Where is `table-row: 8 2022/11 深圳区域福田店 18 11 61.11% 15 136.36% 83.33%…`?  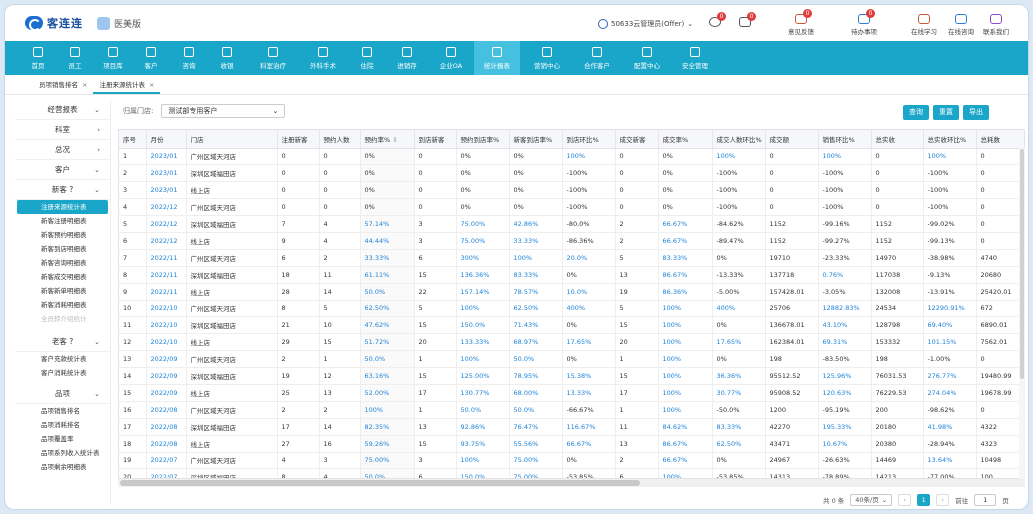
table-row: 8 2022/11 深圳区域福田店 18 11 61.11% 15 136.36% 83.33%… is located at coordinates (571, 275).